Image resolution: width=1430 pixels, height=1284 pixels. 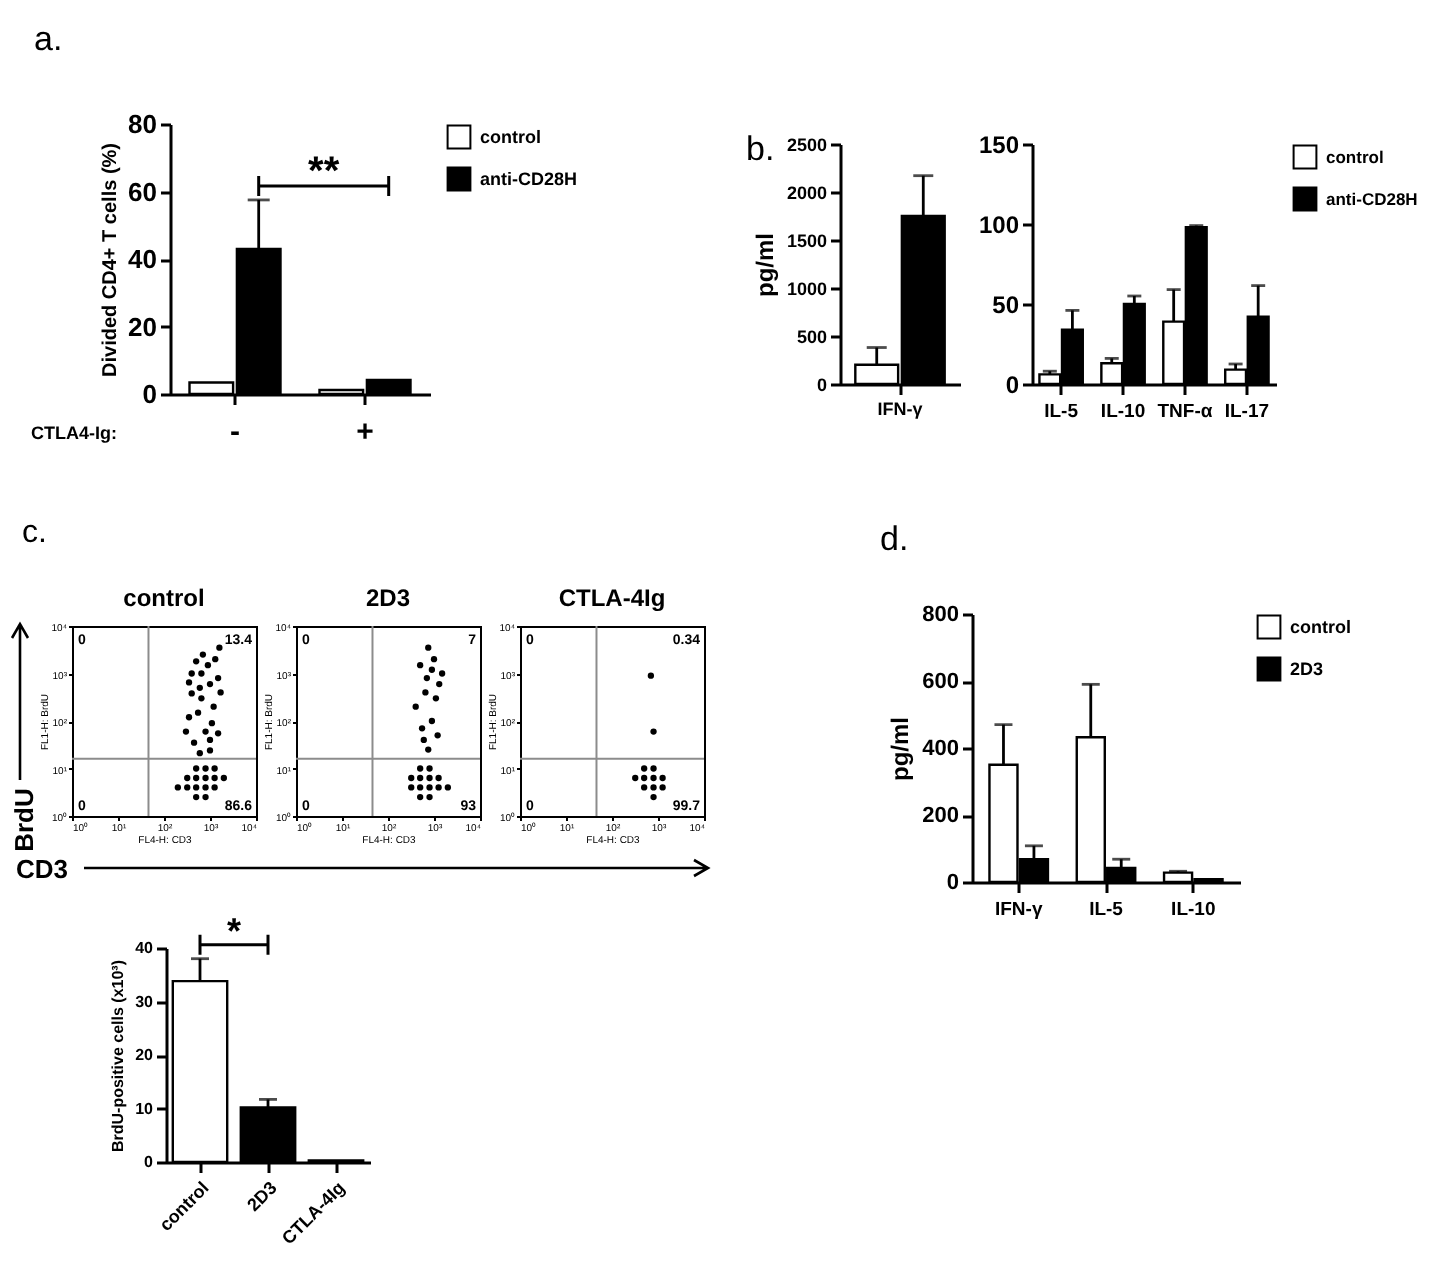 I want to click on annotation: **, so click(x=324, y=171).